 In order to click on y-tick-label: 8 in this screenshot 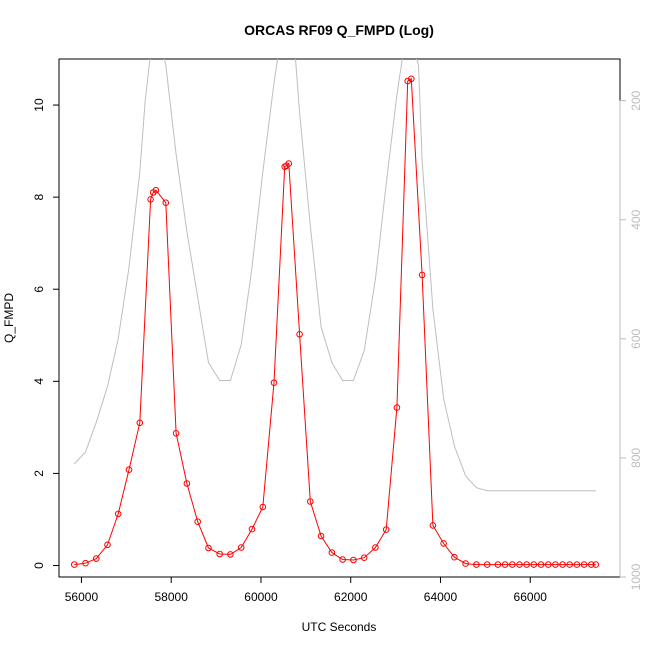, I will do `click(39, 196)`.